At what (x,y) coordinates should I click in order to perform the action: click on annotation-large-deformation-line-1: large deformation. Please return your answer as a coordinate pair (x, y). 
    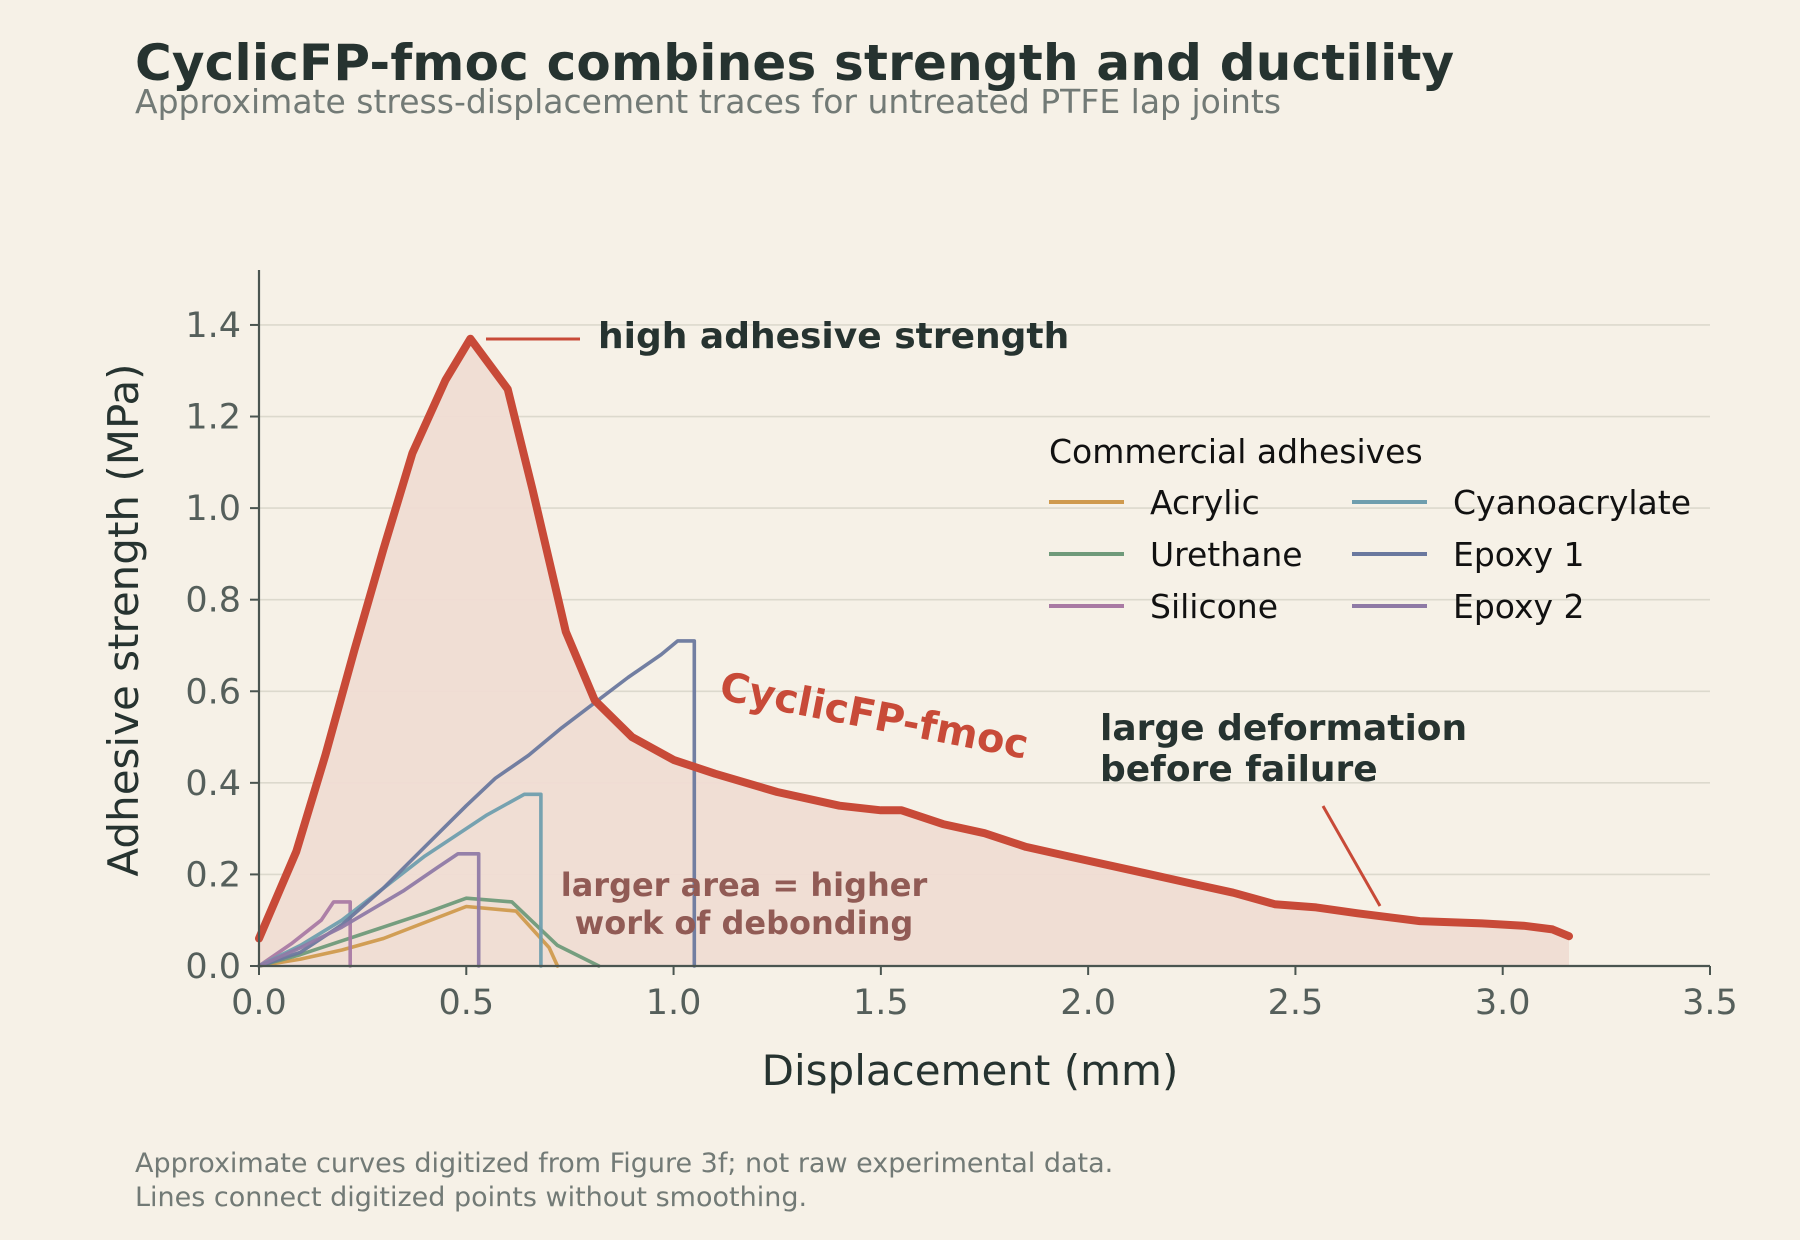
    Looking at the image, I should click on (1283, 728).